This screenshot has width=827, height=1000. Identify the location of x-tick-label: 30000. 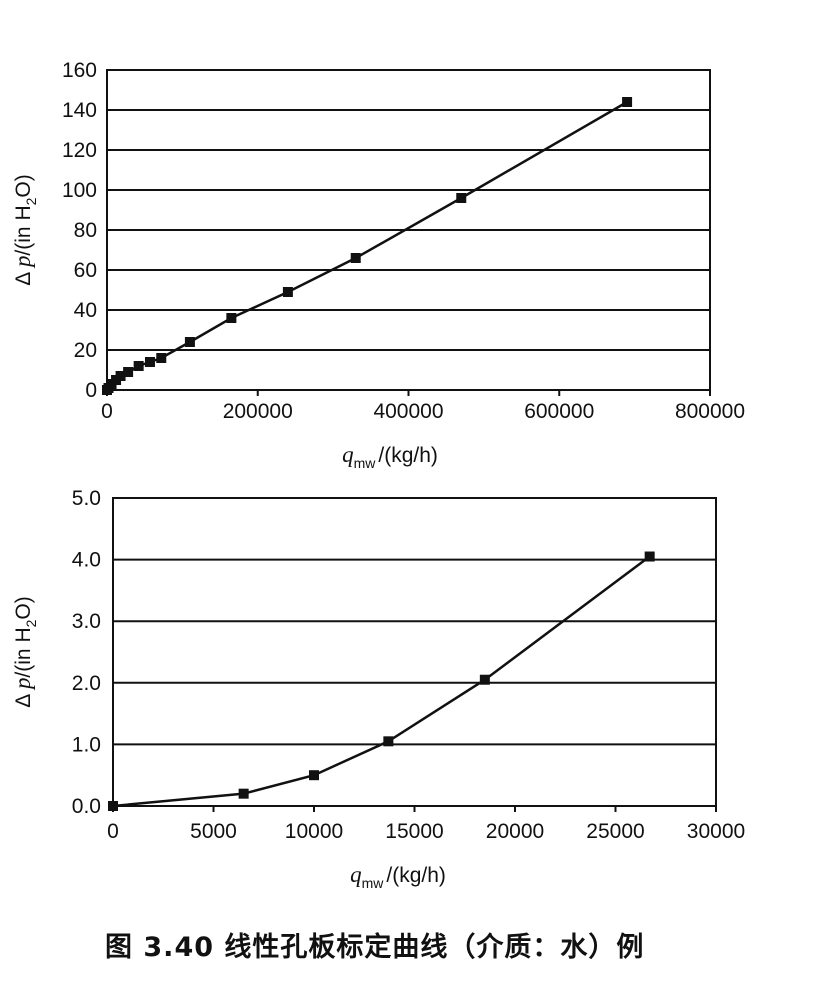
(716, 831).